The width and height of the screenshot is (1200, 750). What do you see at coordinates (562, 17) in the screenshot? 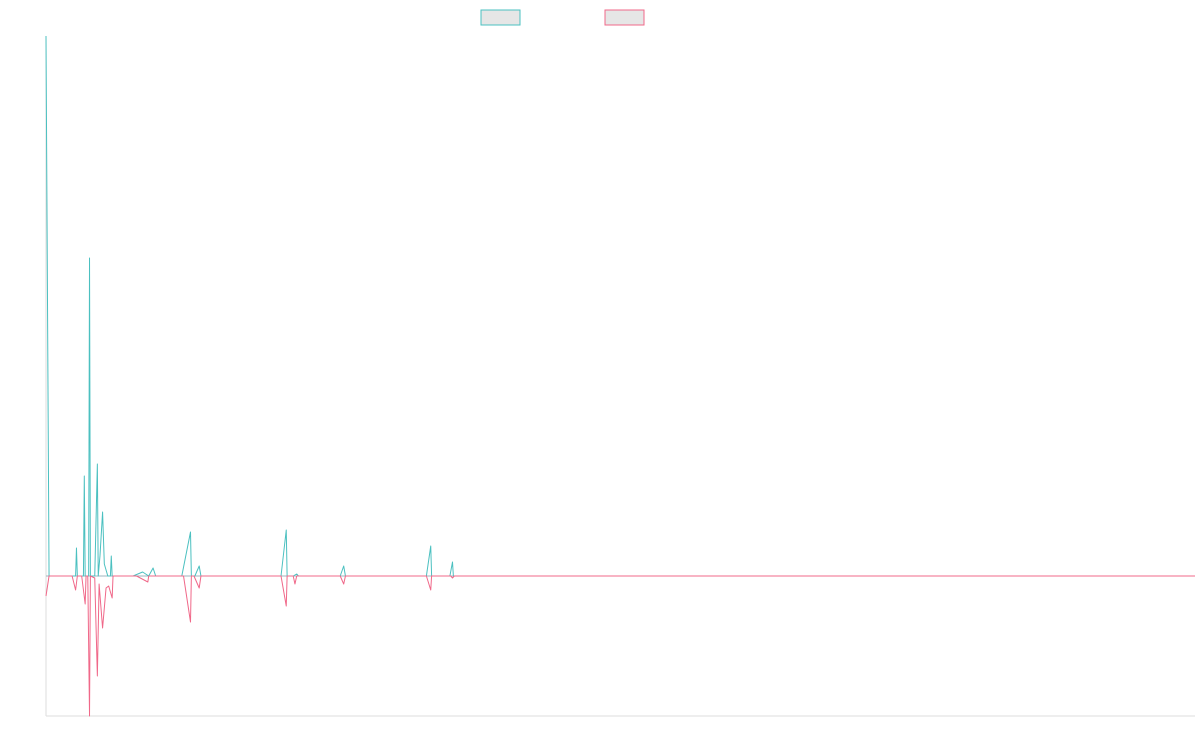
I see `legend` at bounding box center [562, 17].